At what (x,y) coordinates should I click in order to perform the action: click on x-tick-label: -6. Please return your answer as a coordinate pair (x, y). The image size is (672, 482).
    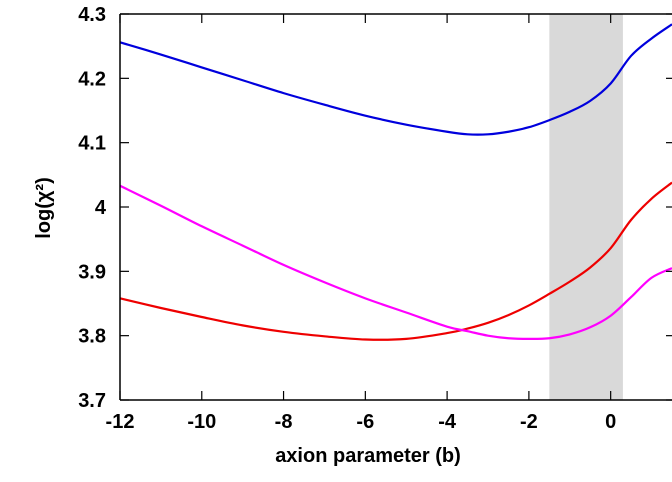
    Looking at the image, I should click on (365, 422).